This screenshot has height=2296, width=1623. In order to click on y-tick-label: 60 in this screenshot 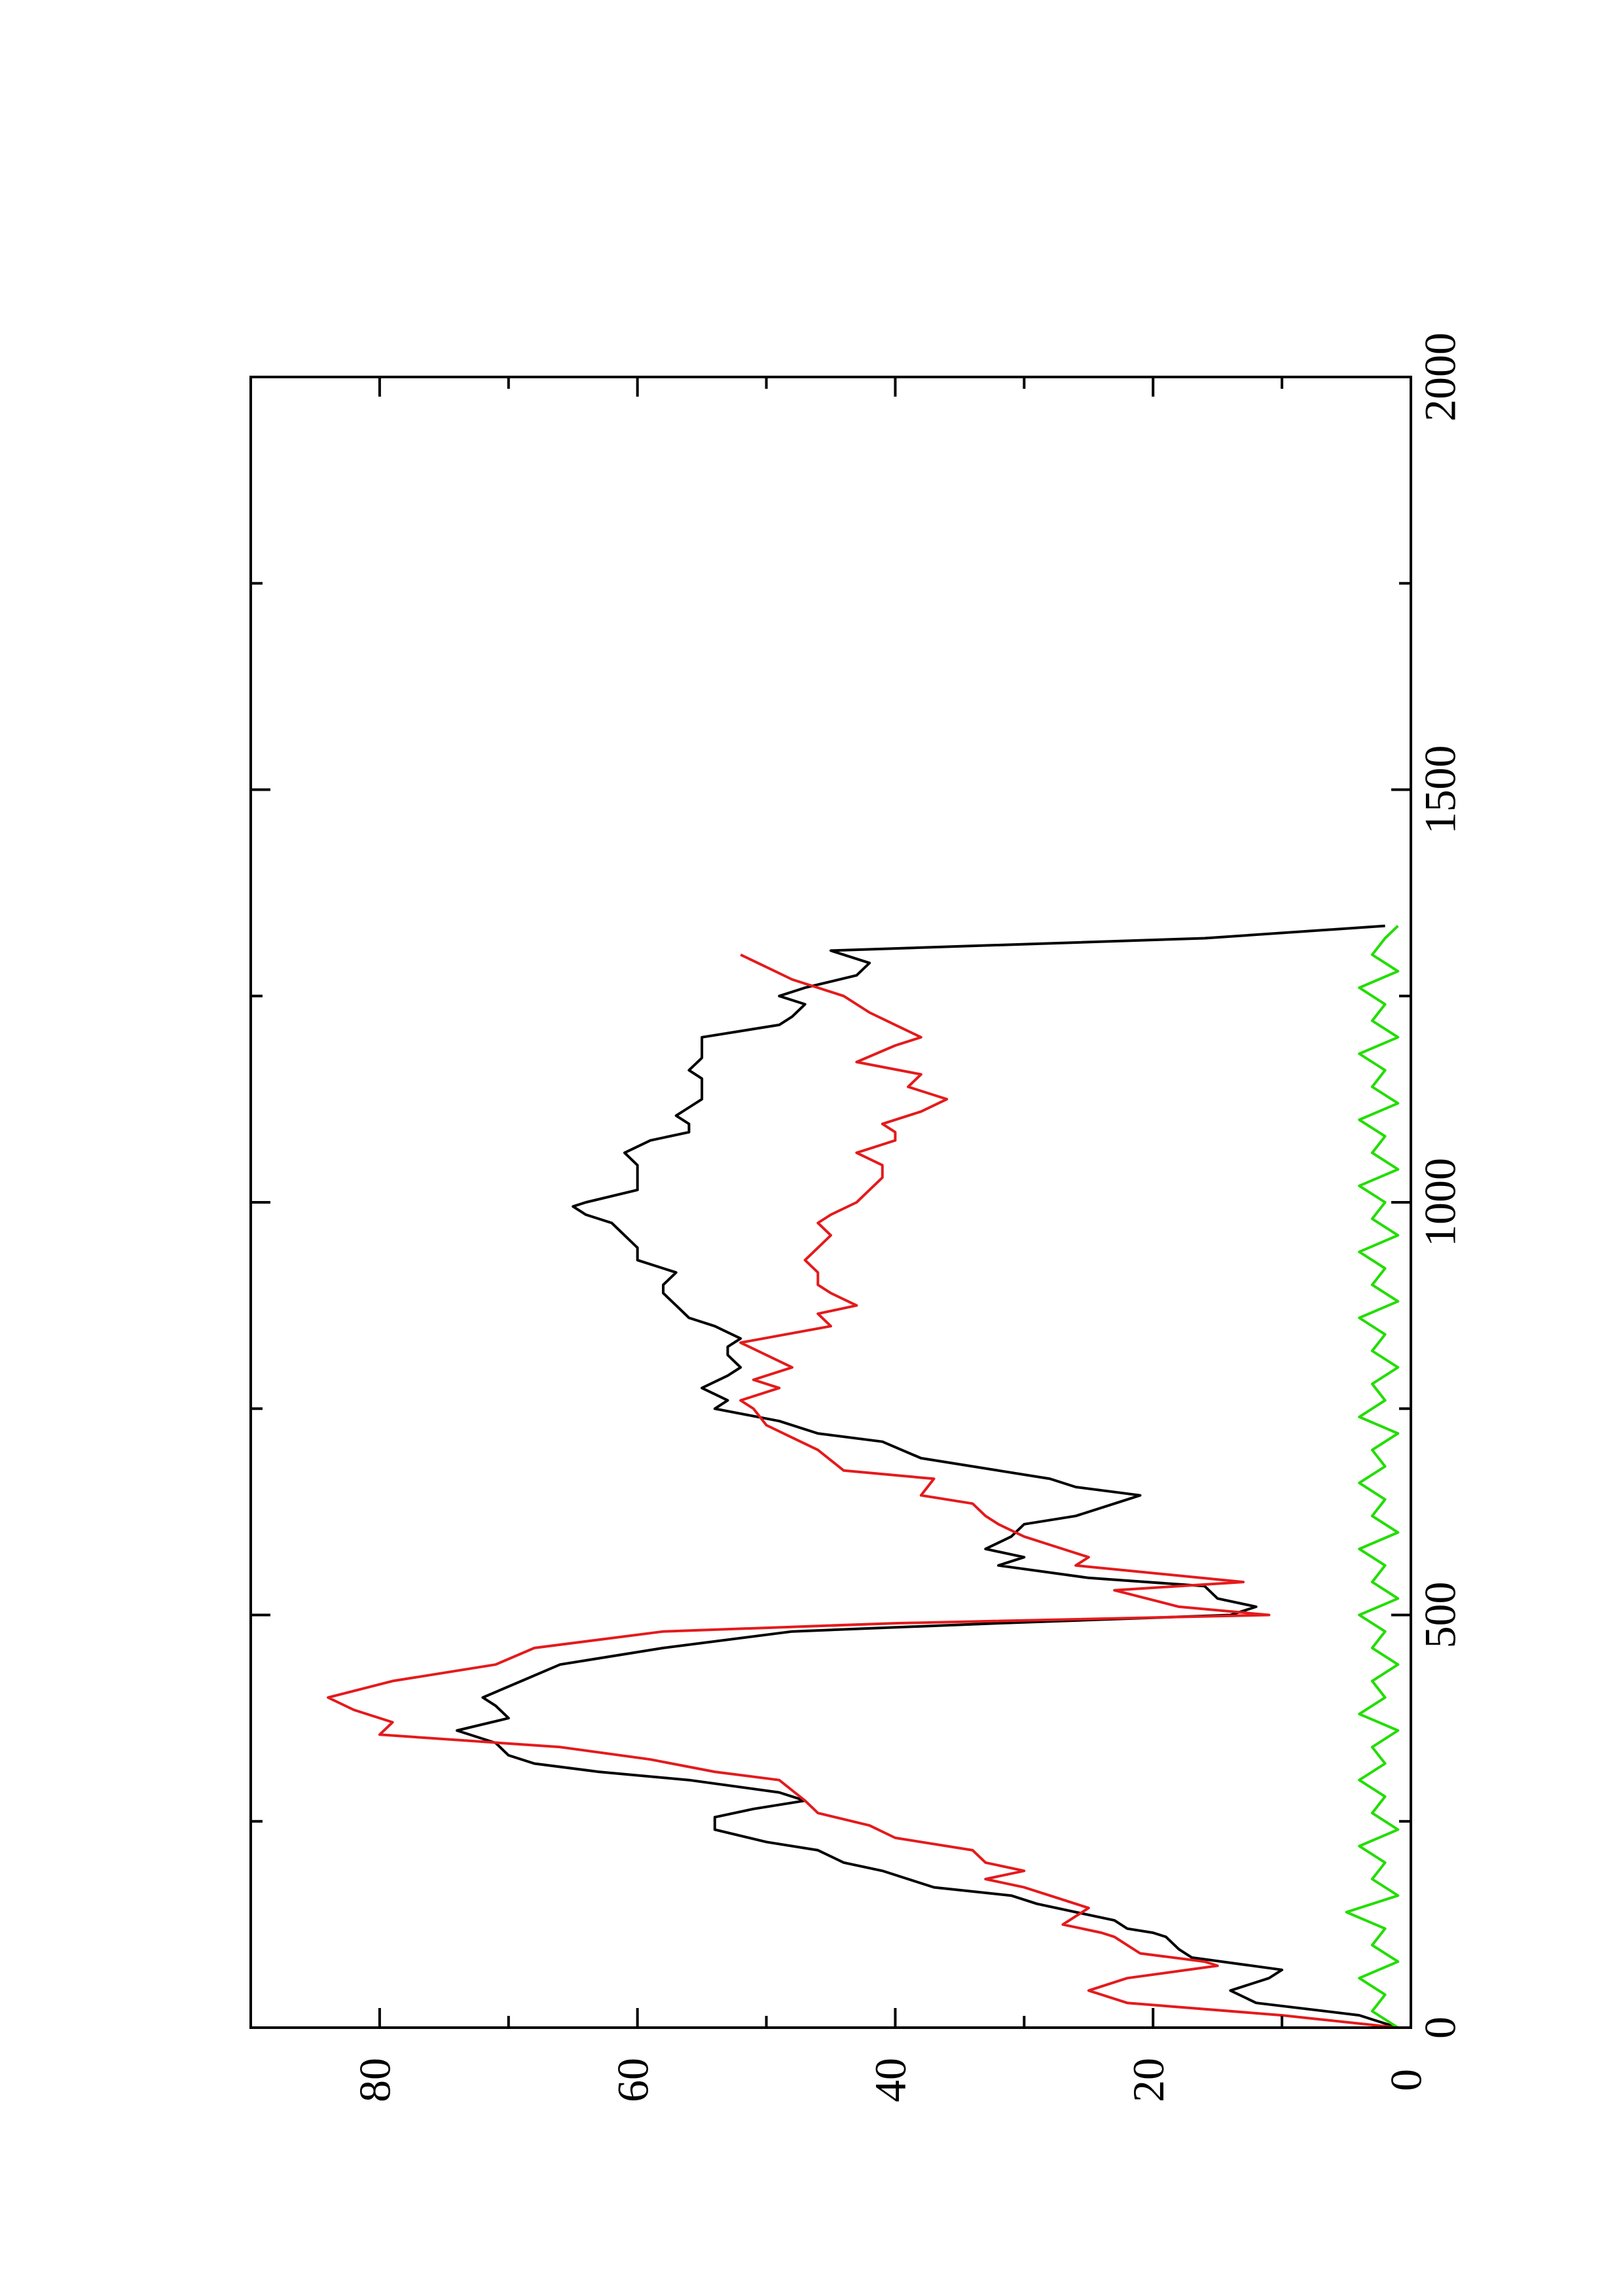, I will do `click(632, 2080)`.